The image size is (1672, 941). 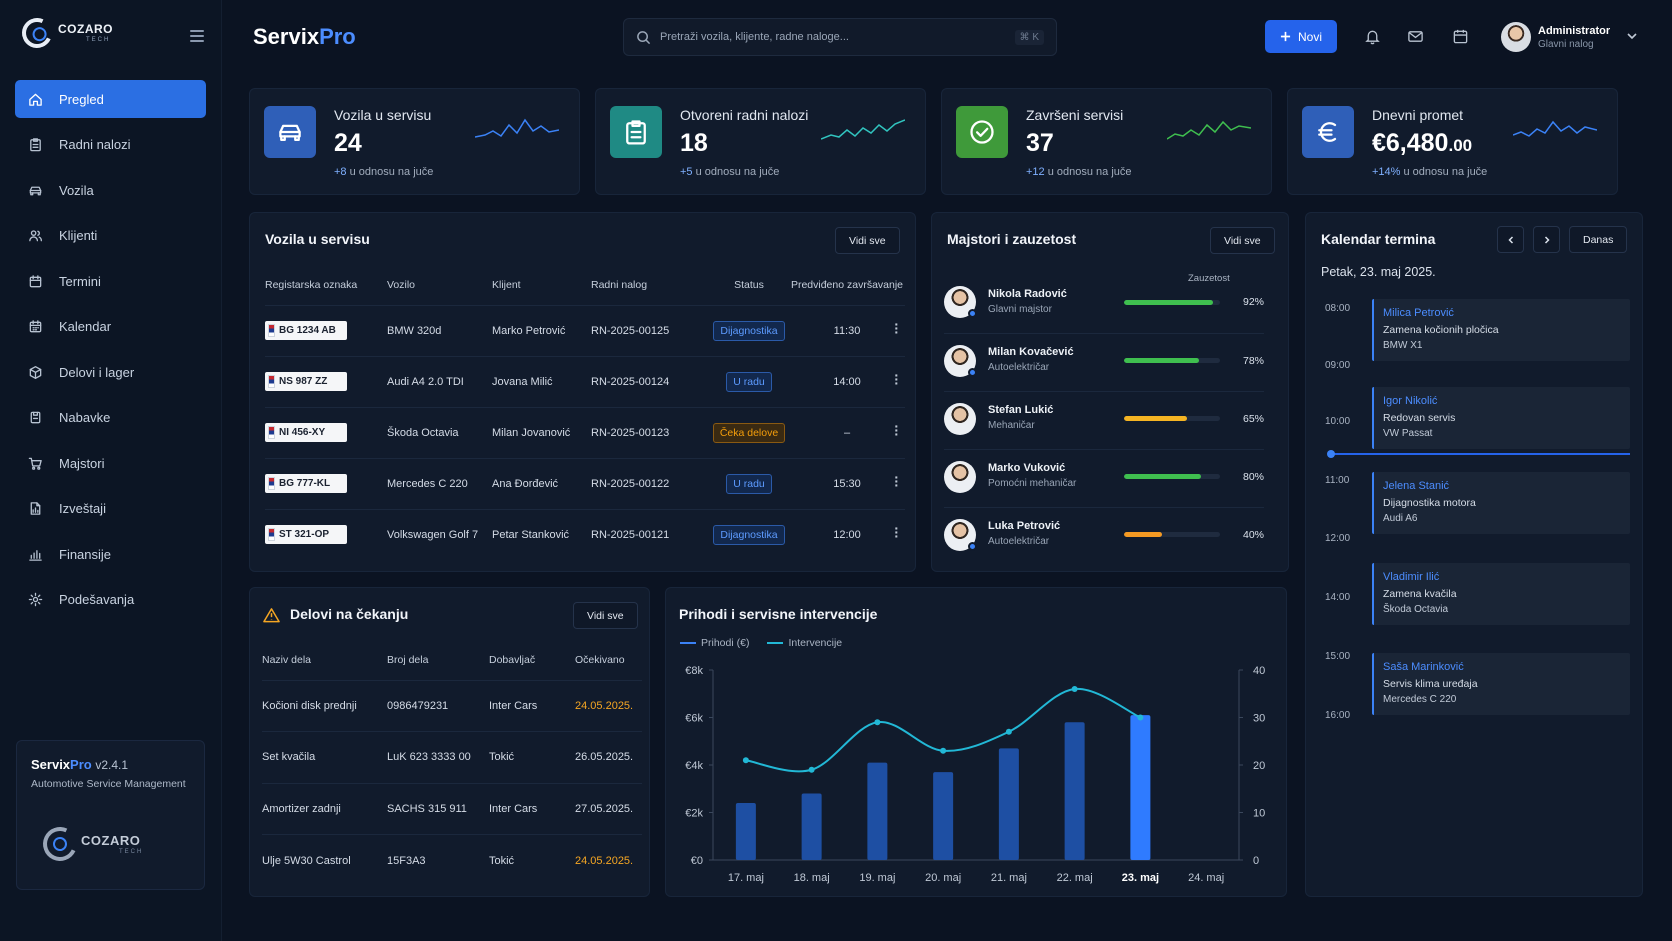 I want to click on vehicles-col-header: Klijent, so click(x=506, y=284).